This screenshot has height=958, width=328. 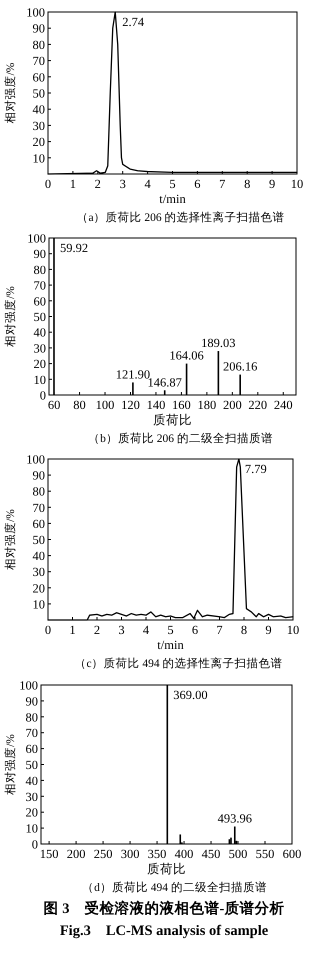 What do you see at coordinates (258, 405) in the screenshot?
I see `x-tick-label: 220` at bounding box center [258, 405].